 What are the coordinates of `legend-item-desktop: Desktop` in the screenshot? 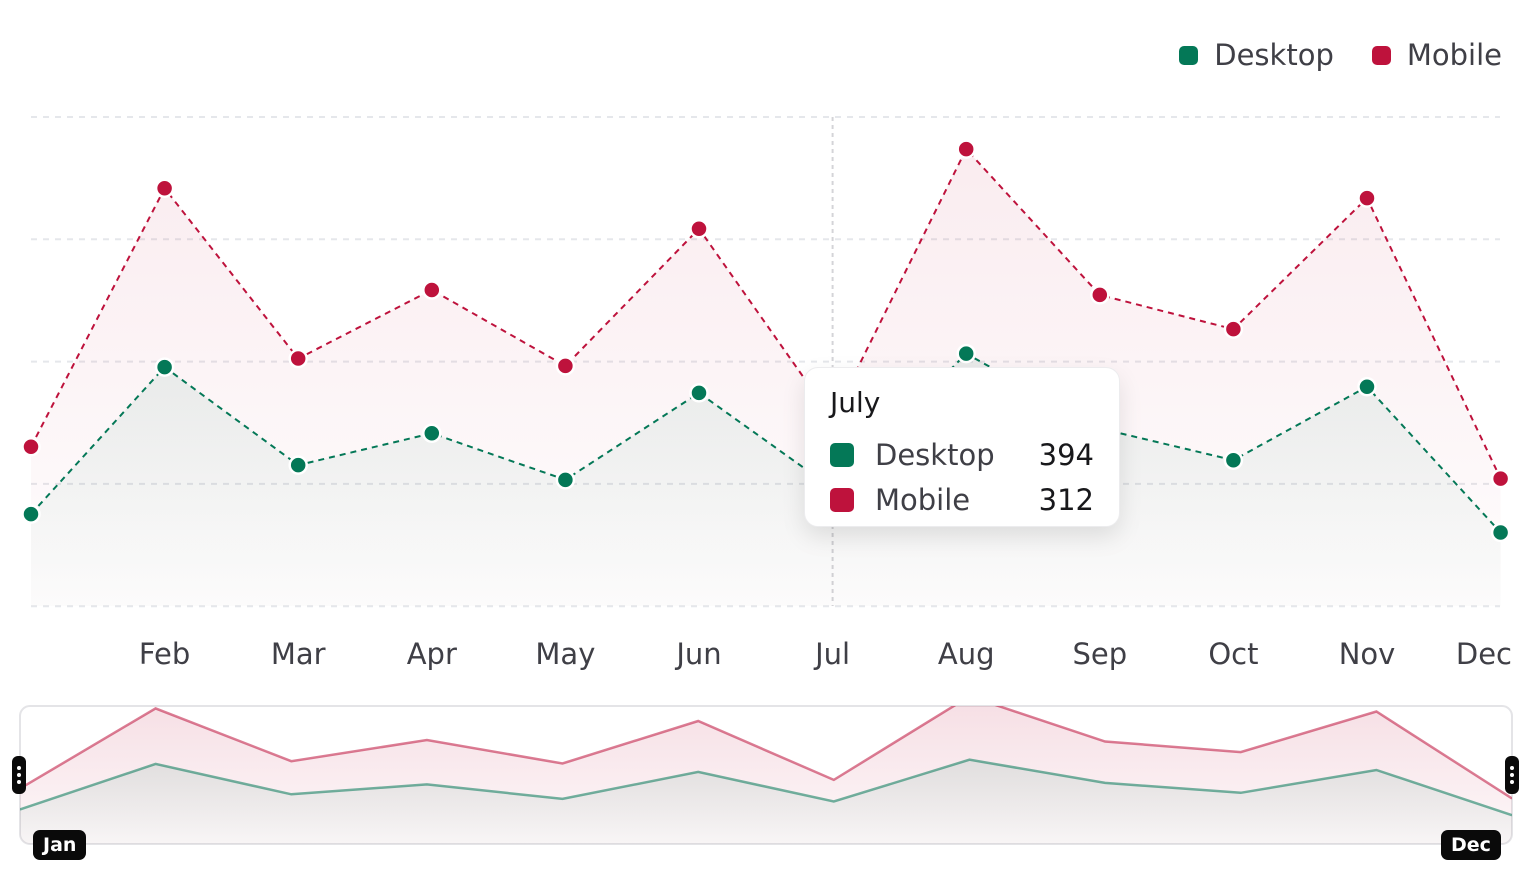 It's located at (1256, 55).